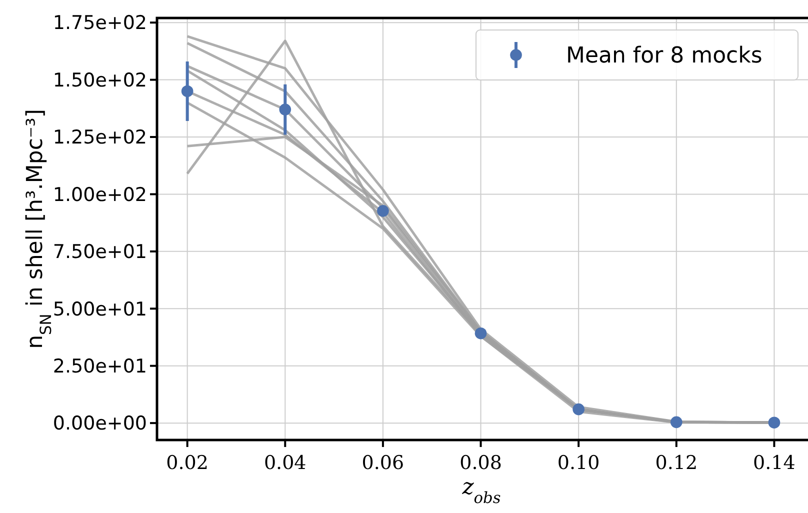  Describe the element at coordinates (99, 252) in the screenshot. I see `y-tick-label: 7.50e+01` at that location.